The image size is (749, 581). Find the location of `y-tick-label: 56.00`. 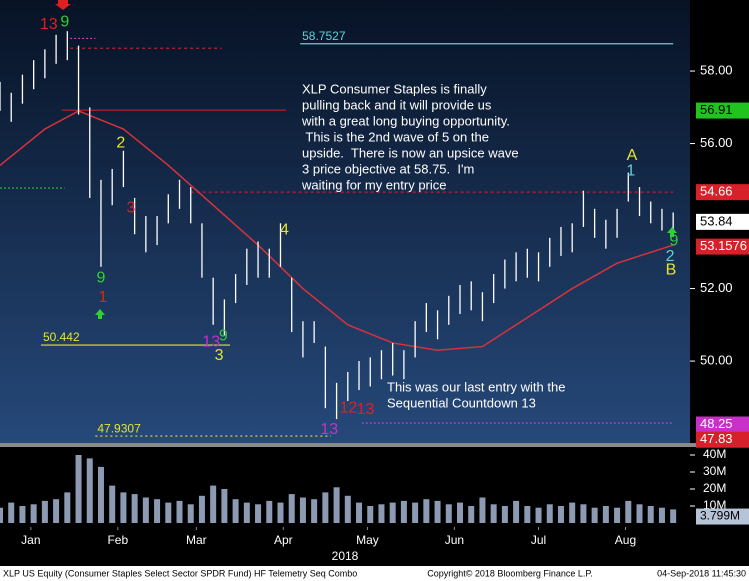

y-tick-label: 56.00 is located at coordinates (716, 142).